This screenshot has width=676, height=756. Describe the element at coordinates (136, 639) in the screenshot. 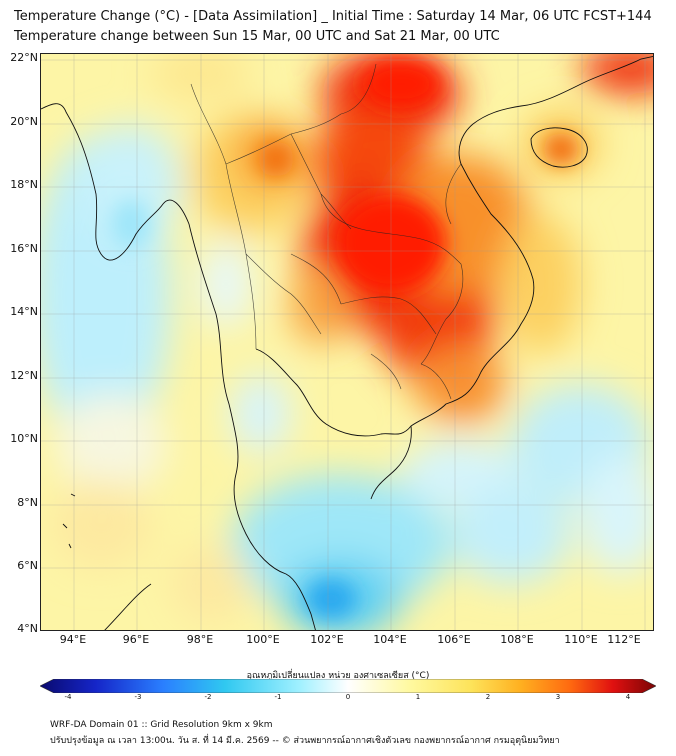

I see `lon-label-96e: 96°E` at that location.